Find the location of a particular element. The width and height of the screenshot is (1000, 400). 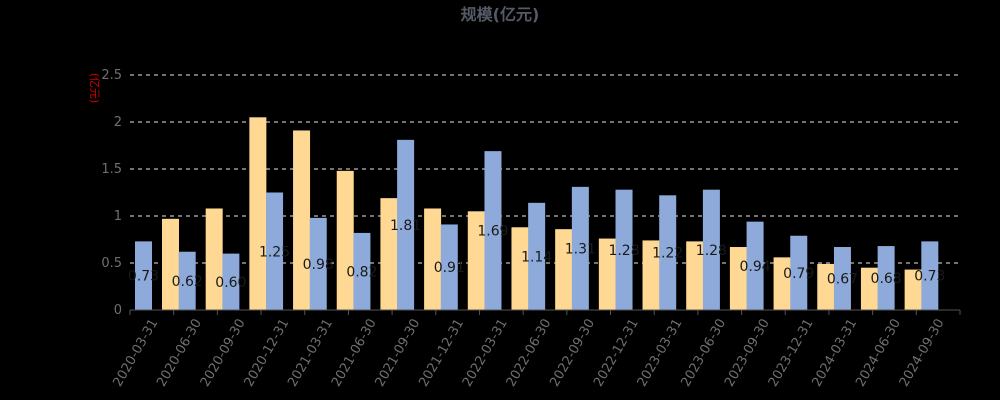

data-label: 0.82 is located at coordinates (361, 272).